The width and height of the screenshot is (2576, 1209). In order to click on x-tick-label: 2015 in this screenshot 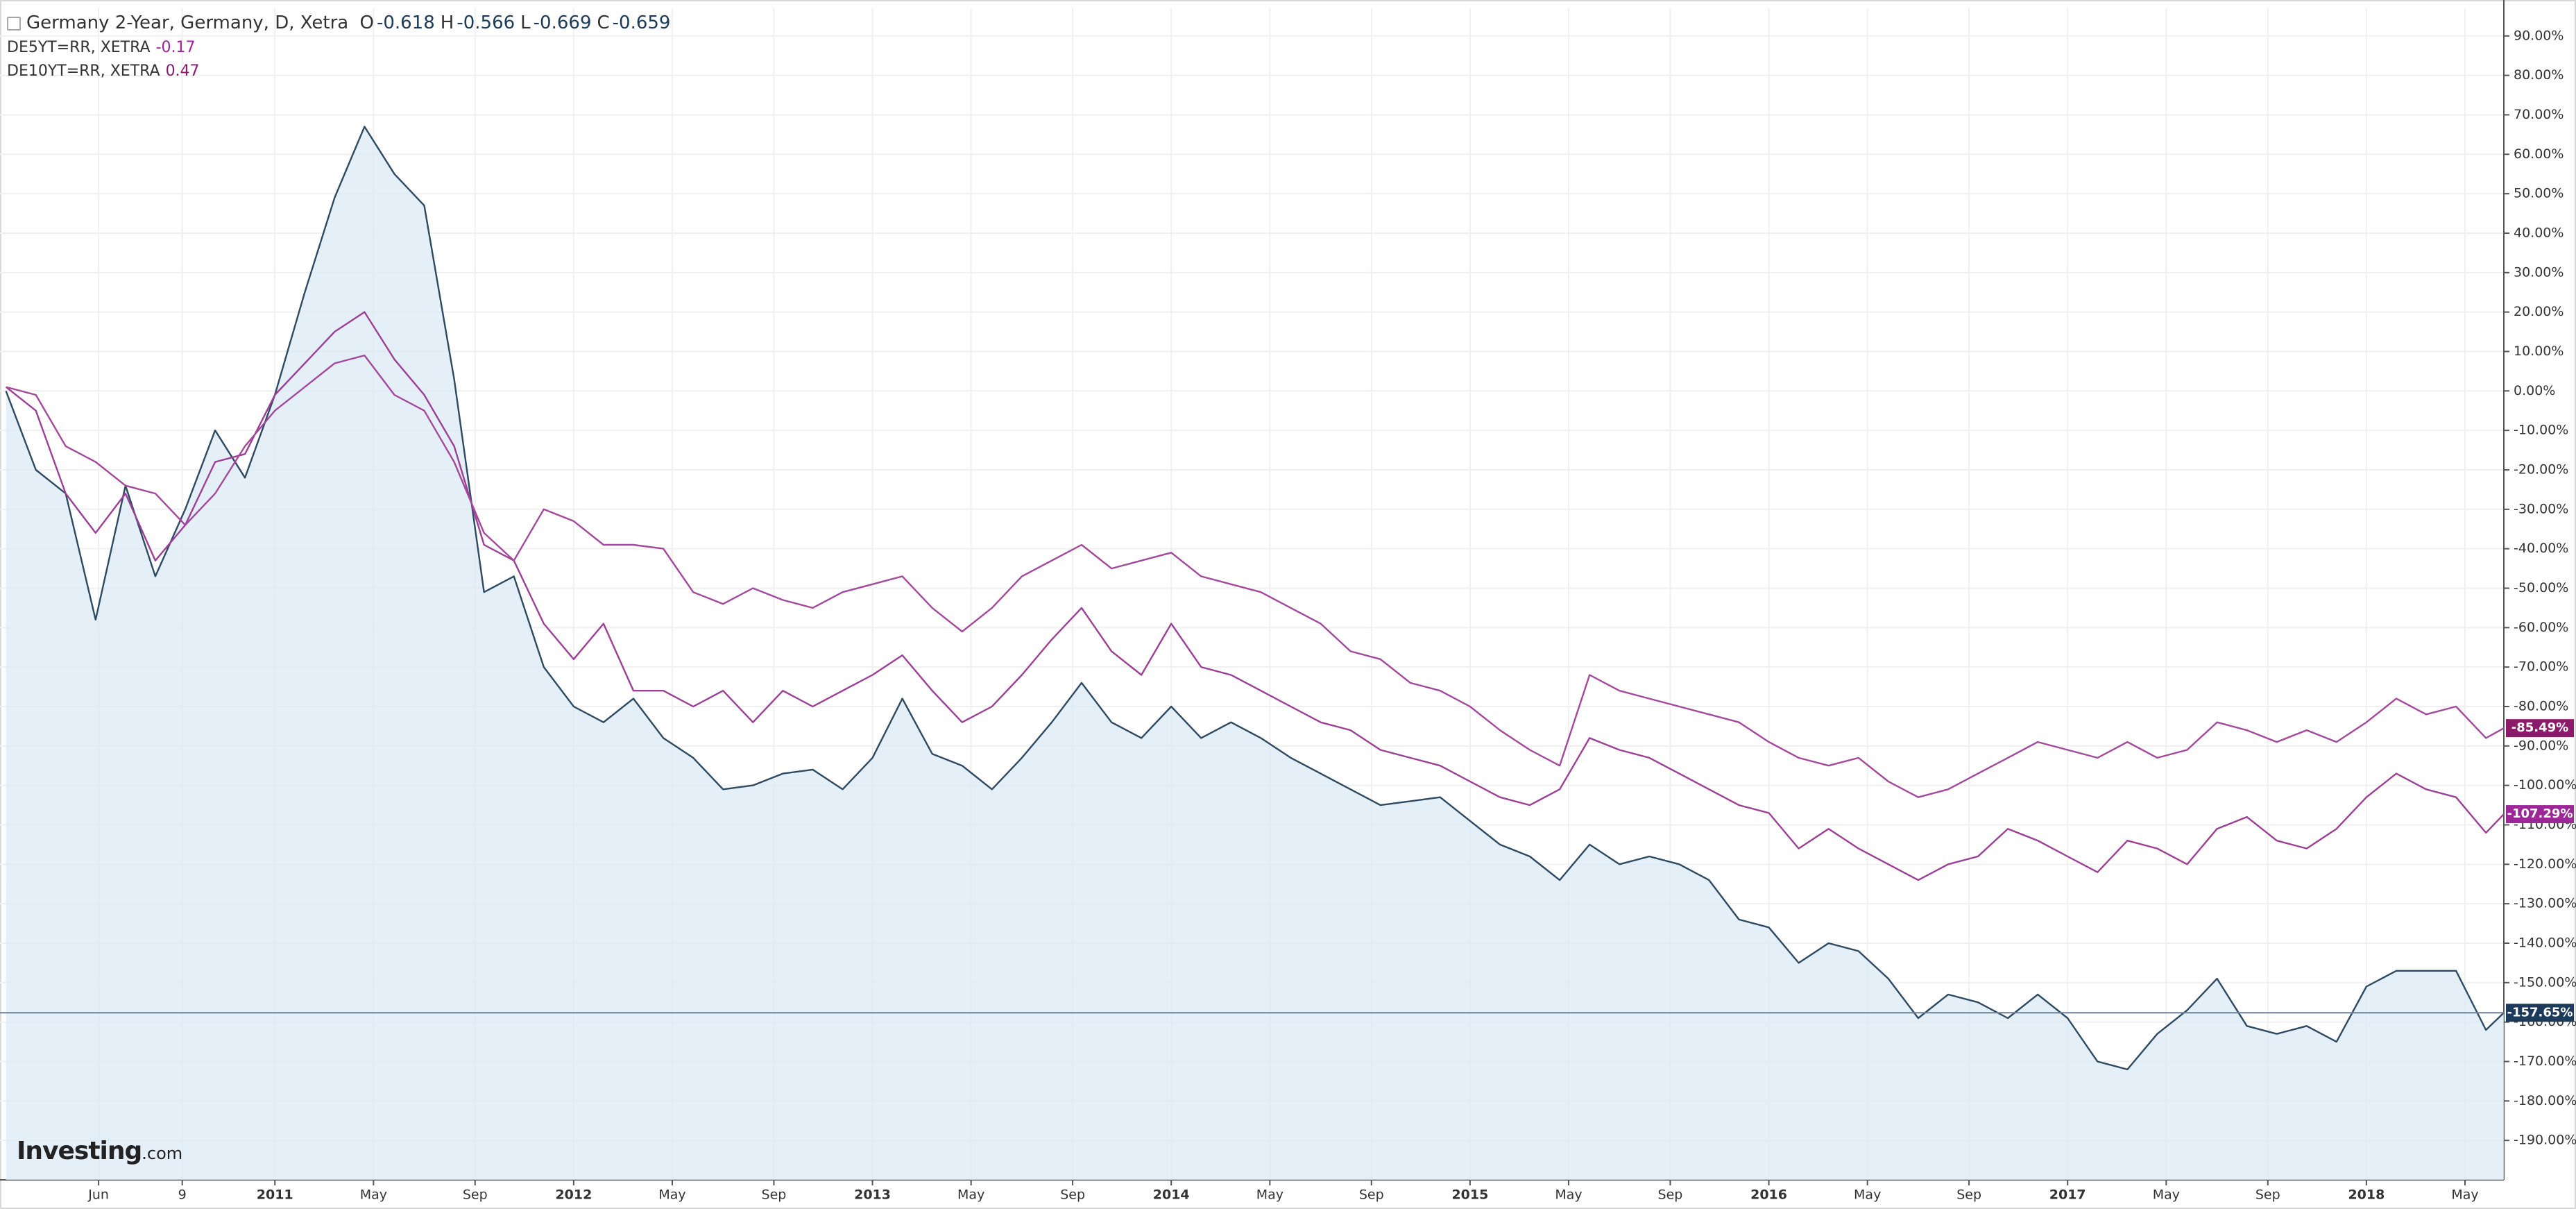, I will do `click(1469, 1195)`.